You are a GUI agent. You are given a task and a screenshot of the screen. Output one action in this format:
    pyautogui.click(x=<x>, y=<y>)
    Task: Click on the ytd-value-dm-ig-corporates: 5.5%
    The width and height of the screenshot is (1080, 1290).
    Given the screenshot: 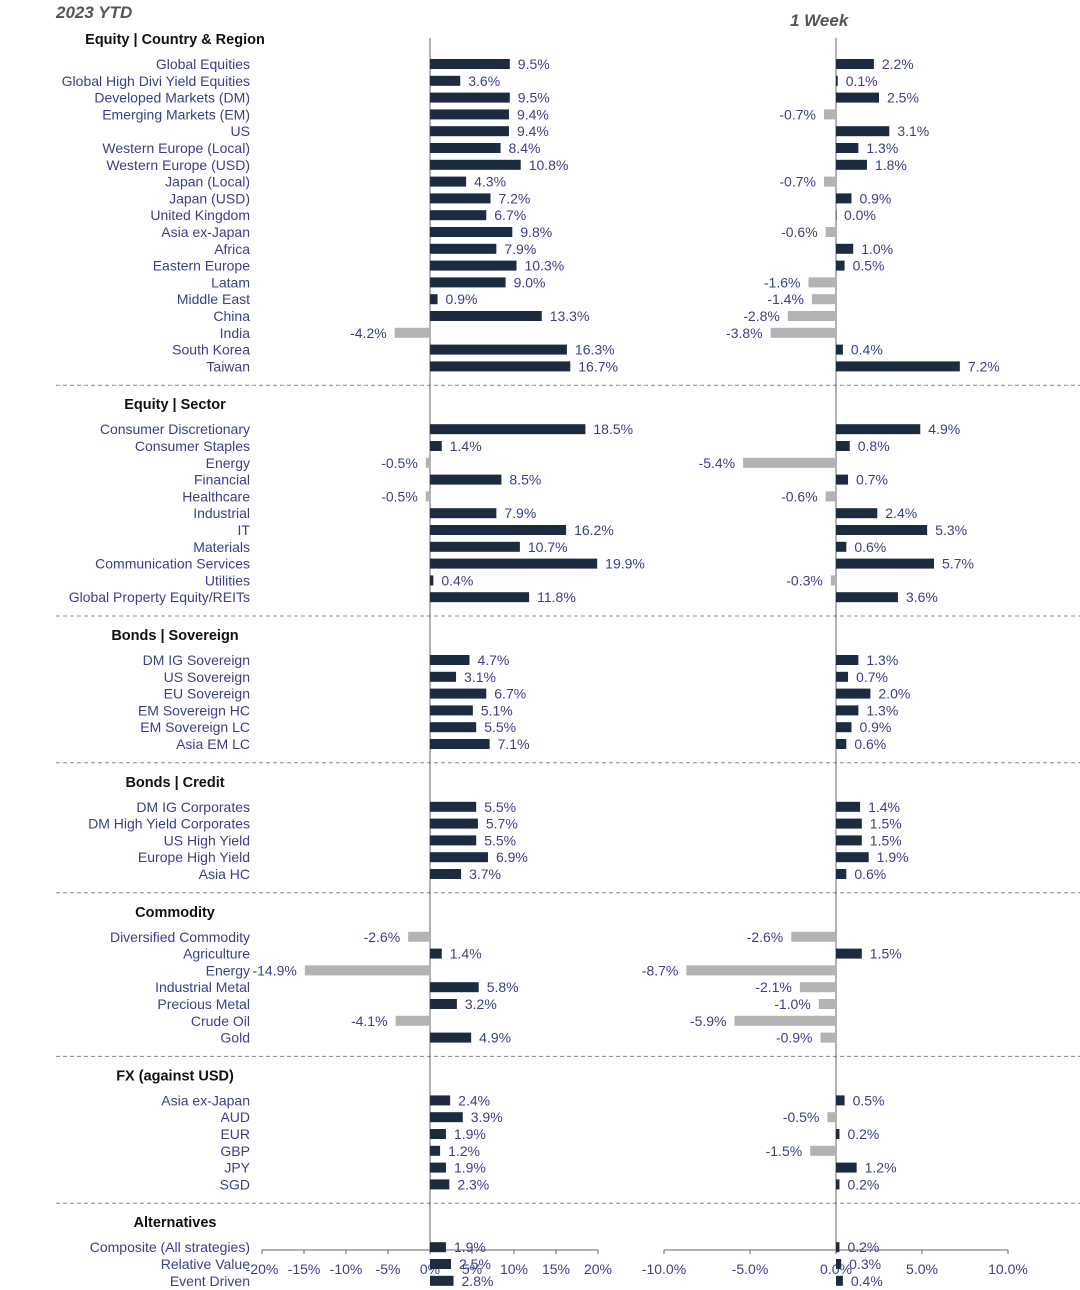 What is the action you would take?
    pyautogui.click(x=500, y=807)
    